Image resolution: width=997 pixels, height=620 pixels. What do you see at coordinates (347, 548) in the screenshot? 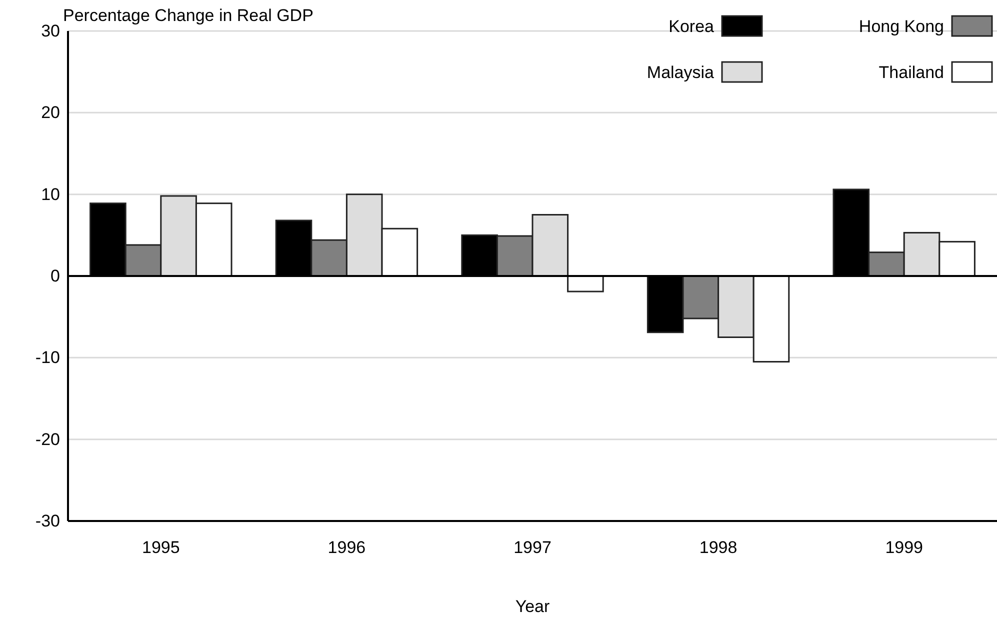
I see `x-tick-label: 1996` at bounding box center [347, 548].